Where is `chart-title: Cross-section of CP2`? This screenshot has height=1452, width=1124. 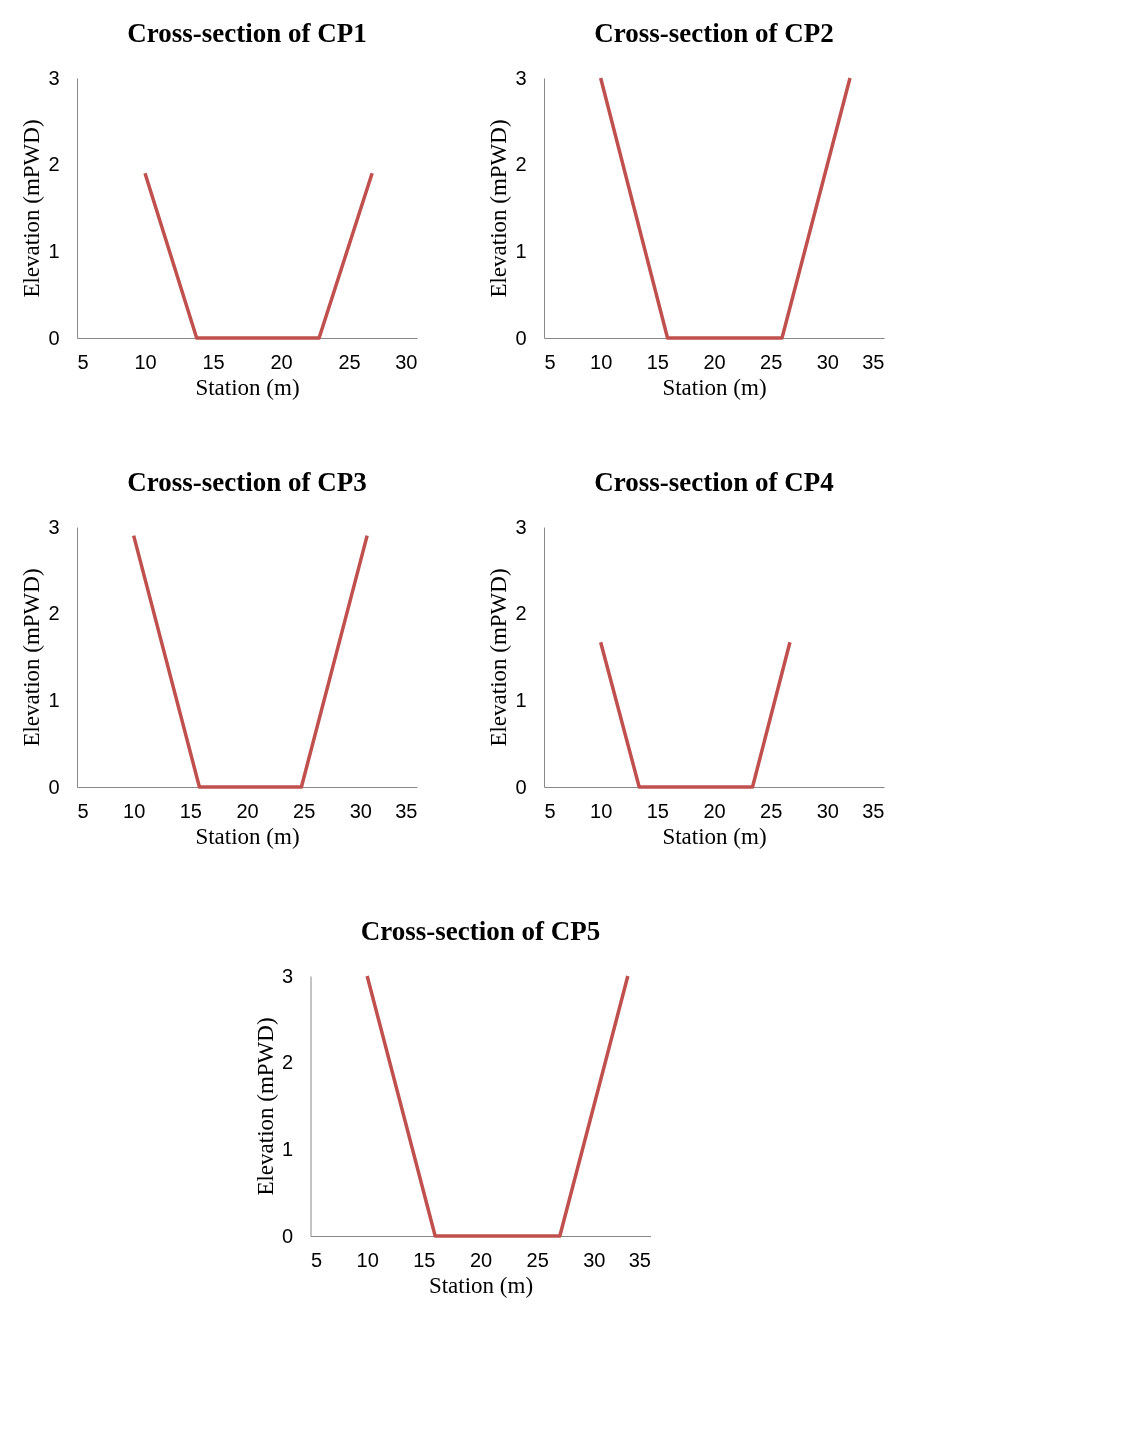 chart-title: Cross-section of CP2 is located at coordinates (714, 33).